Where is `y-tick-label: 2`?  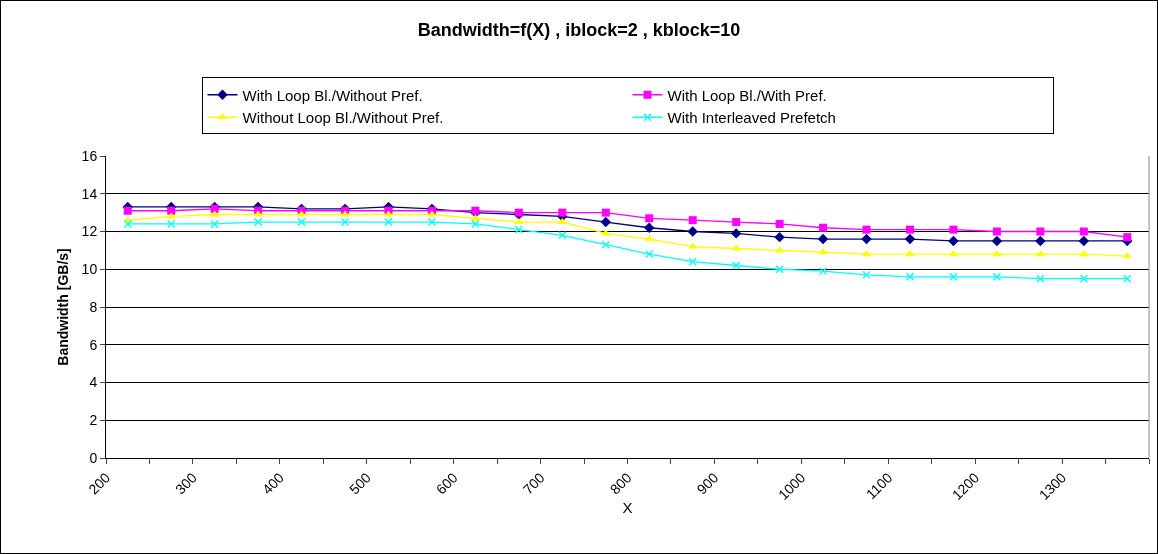
y-tick-label: 2 is located at coordinates (93, 420).